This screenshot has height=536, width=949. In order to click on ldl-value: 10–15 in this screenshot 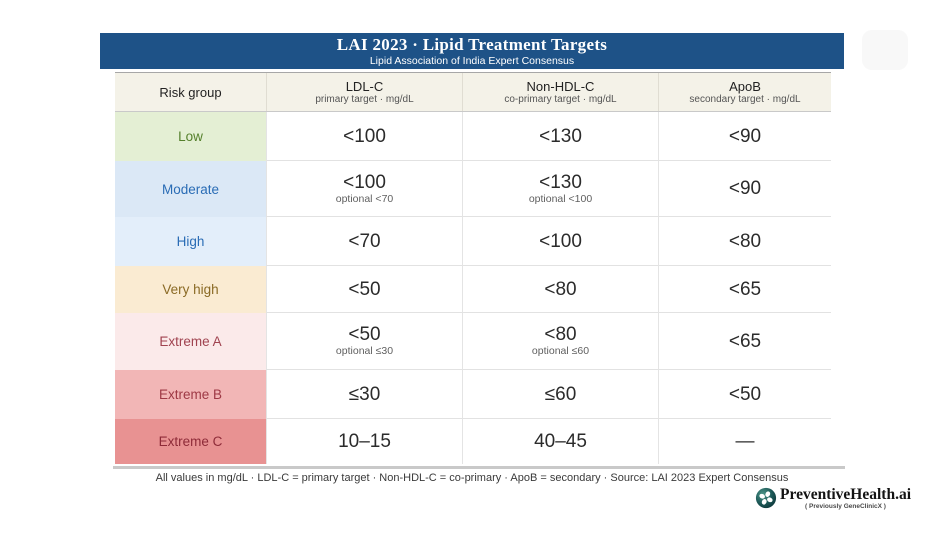, I will do `click(364, 441)`.